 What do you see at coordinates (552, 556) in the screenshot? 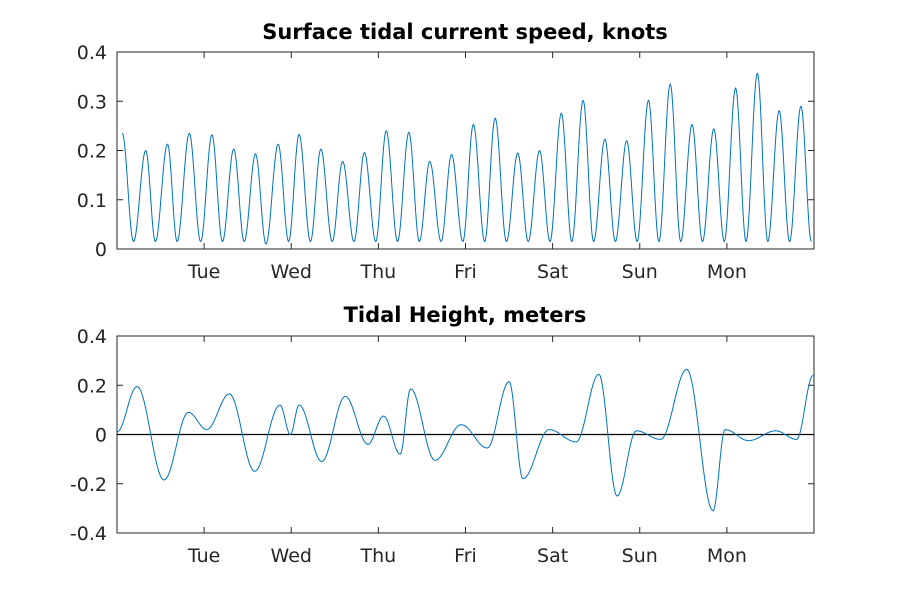
I see `bottom-xtick-label: Sat` at bounding box center [552, 556].